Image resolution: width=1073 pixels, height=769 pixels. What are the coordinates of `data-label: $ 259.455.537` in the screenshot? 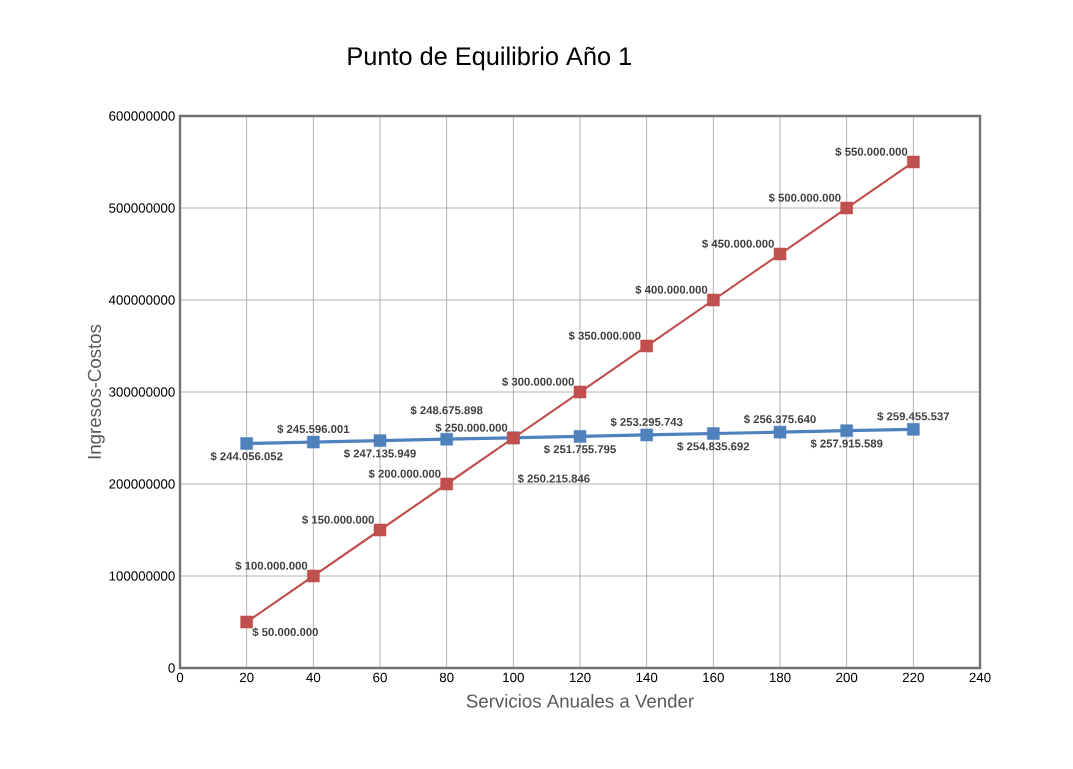 It's located at (913, 416).